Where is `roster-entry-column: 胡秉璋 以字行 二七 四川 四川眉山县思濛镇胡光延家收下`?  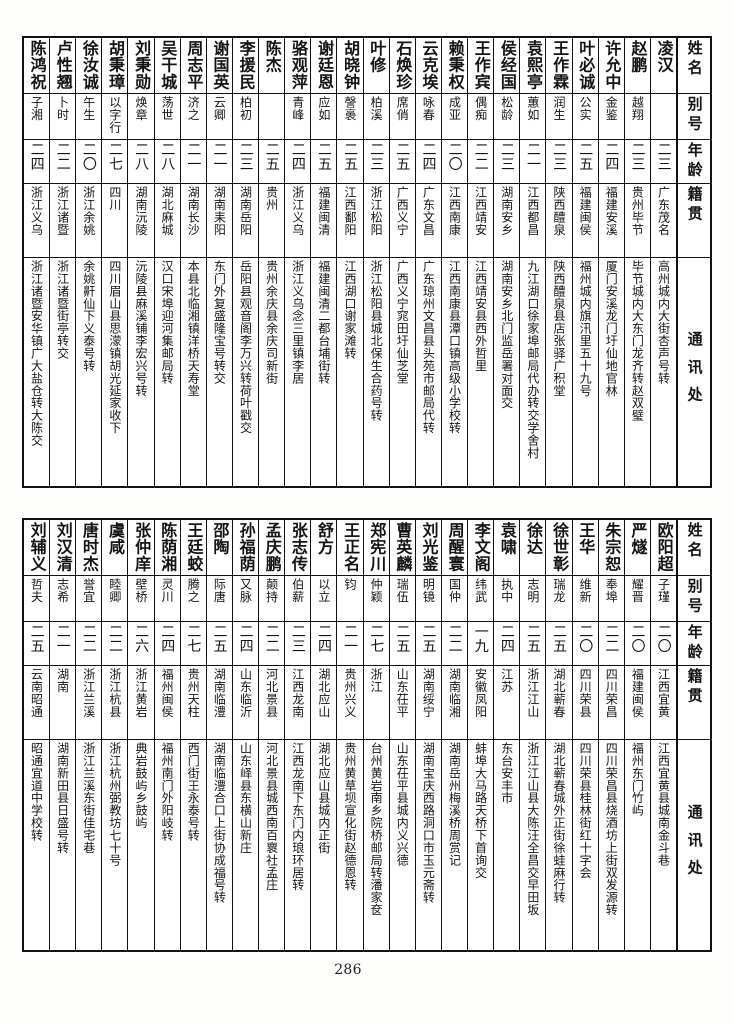 roster-entry-column: 胡秉璋 以字行 二七 四川 四川眉山县思濛镇胡光延家收下 is located at coordinates (114, 262).